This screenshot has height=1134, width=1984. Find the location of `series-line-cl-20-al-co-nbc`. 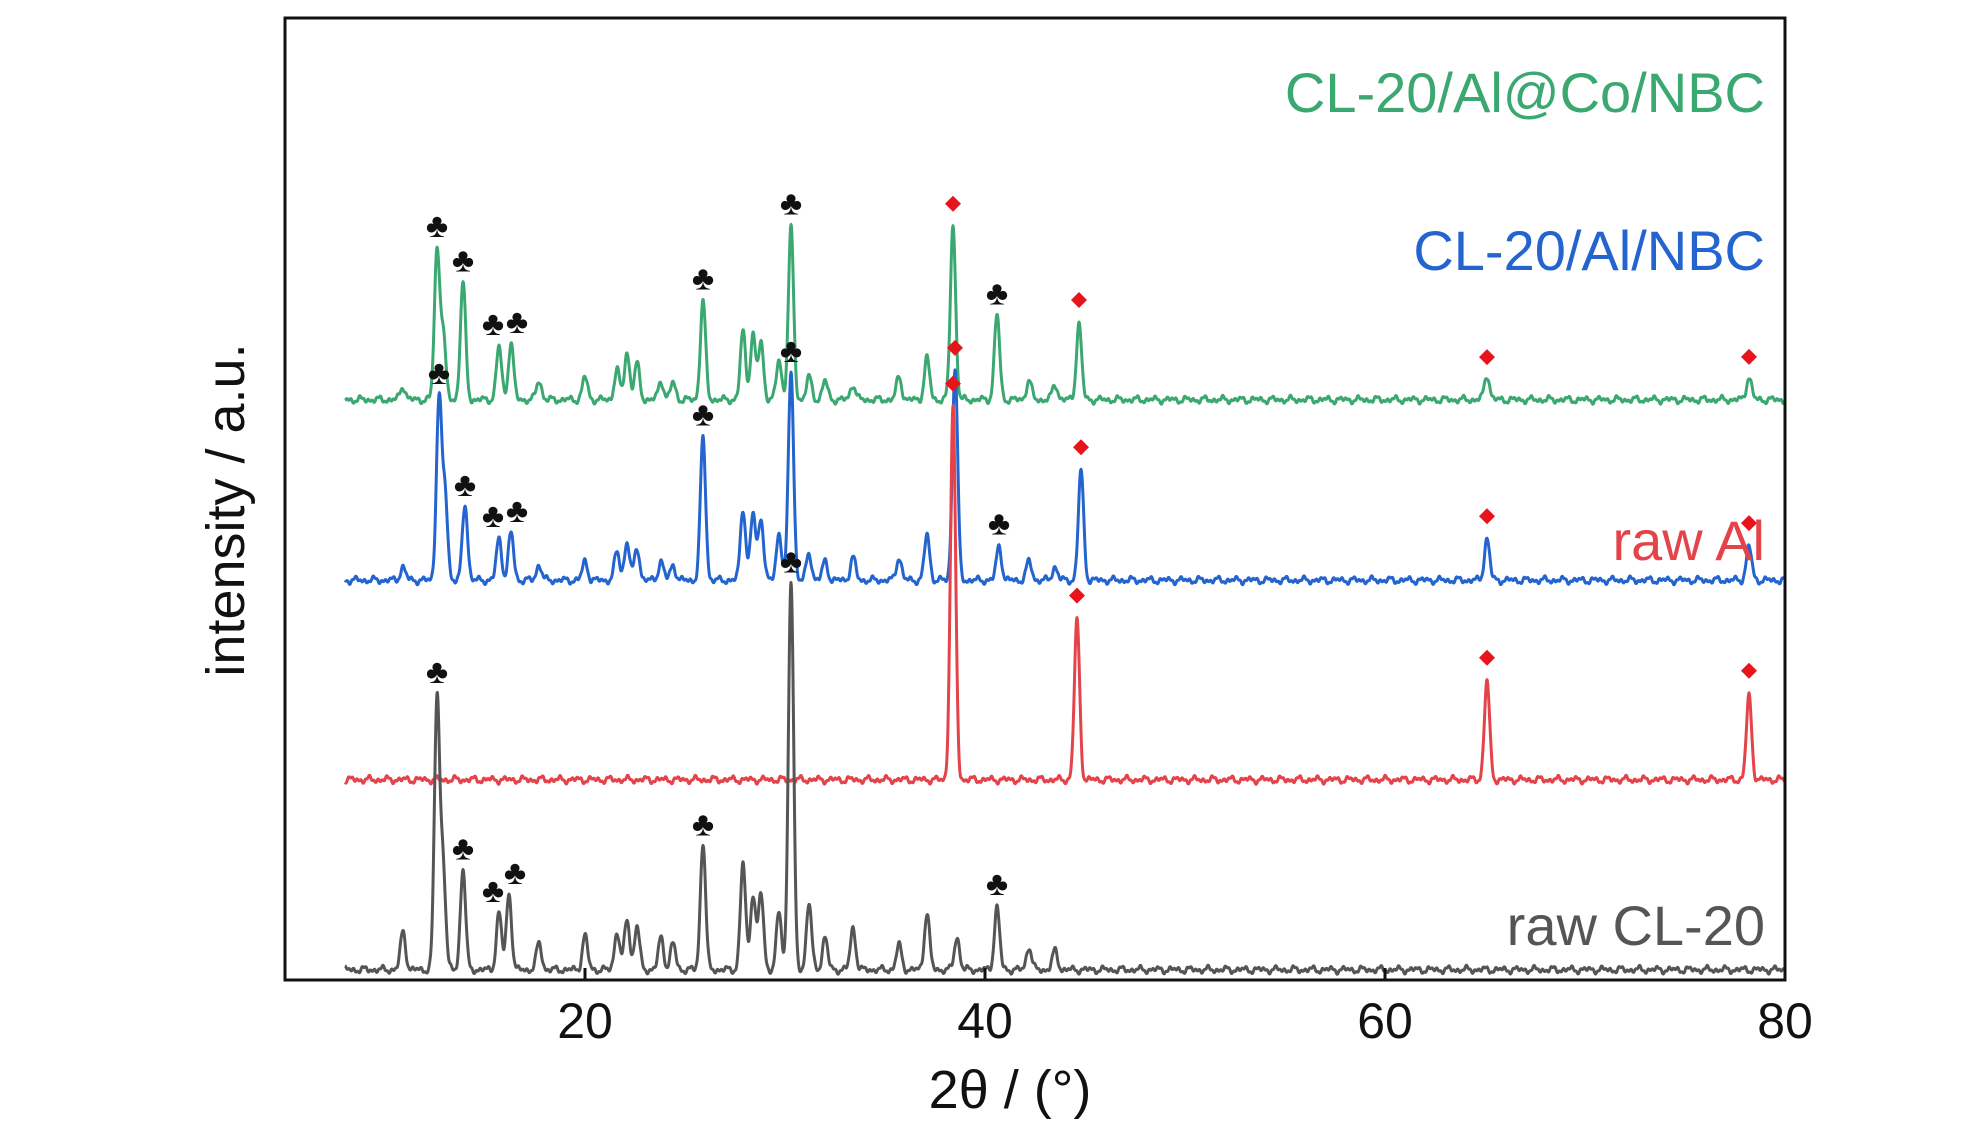

series-line-cl-20-al-co-nbc is located at coordinates (1064, 314).